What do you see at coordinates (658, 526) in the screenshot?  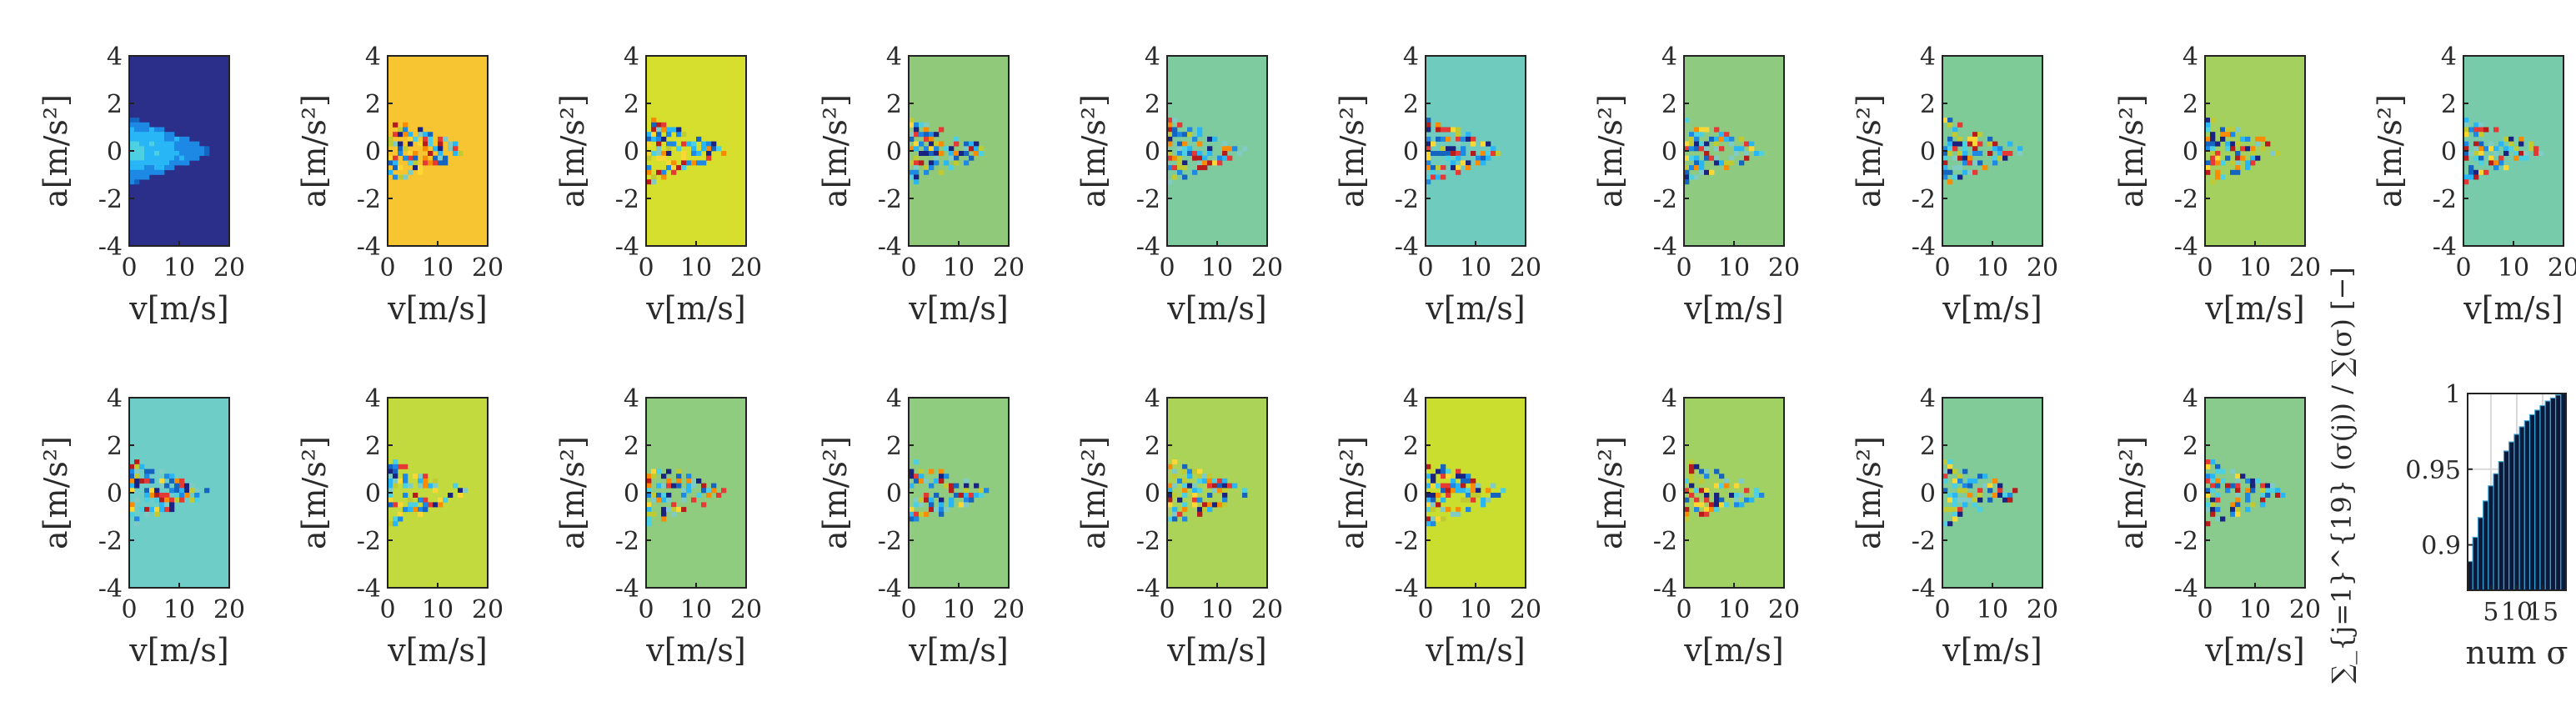 I see `heatmap-panel-13: 420-2-40 10 20v[m/s]a[m/s²]` at bounding box center [658, 526].